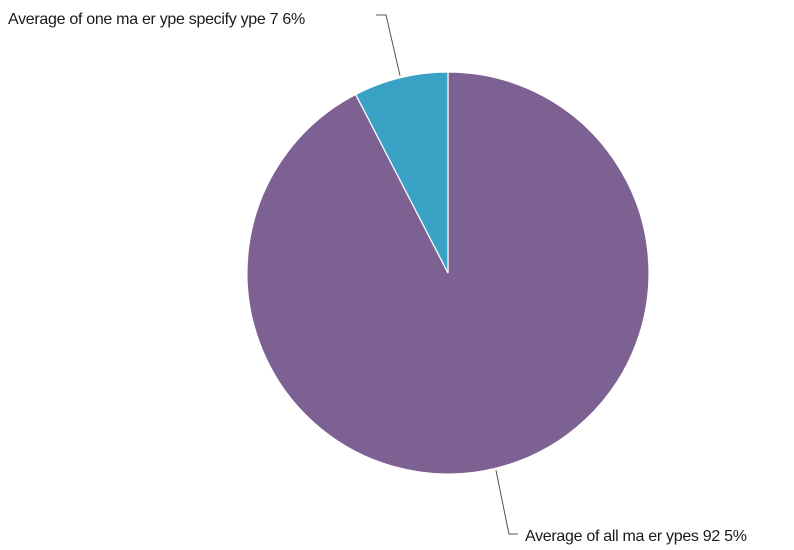  I want to click on leader-line-one-type, so click(388, 45).